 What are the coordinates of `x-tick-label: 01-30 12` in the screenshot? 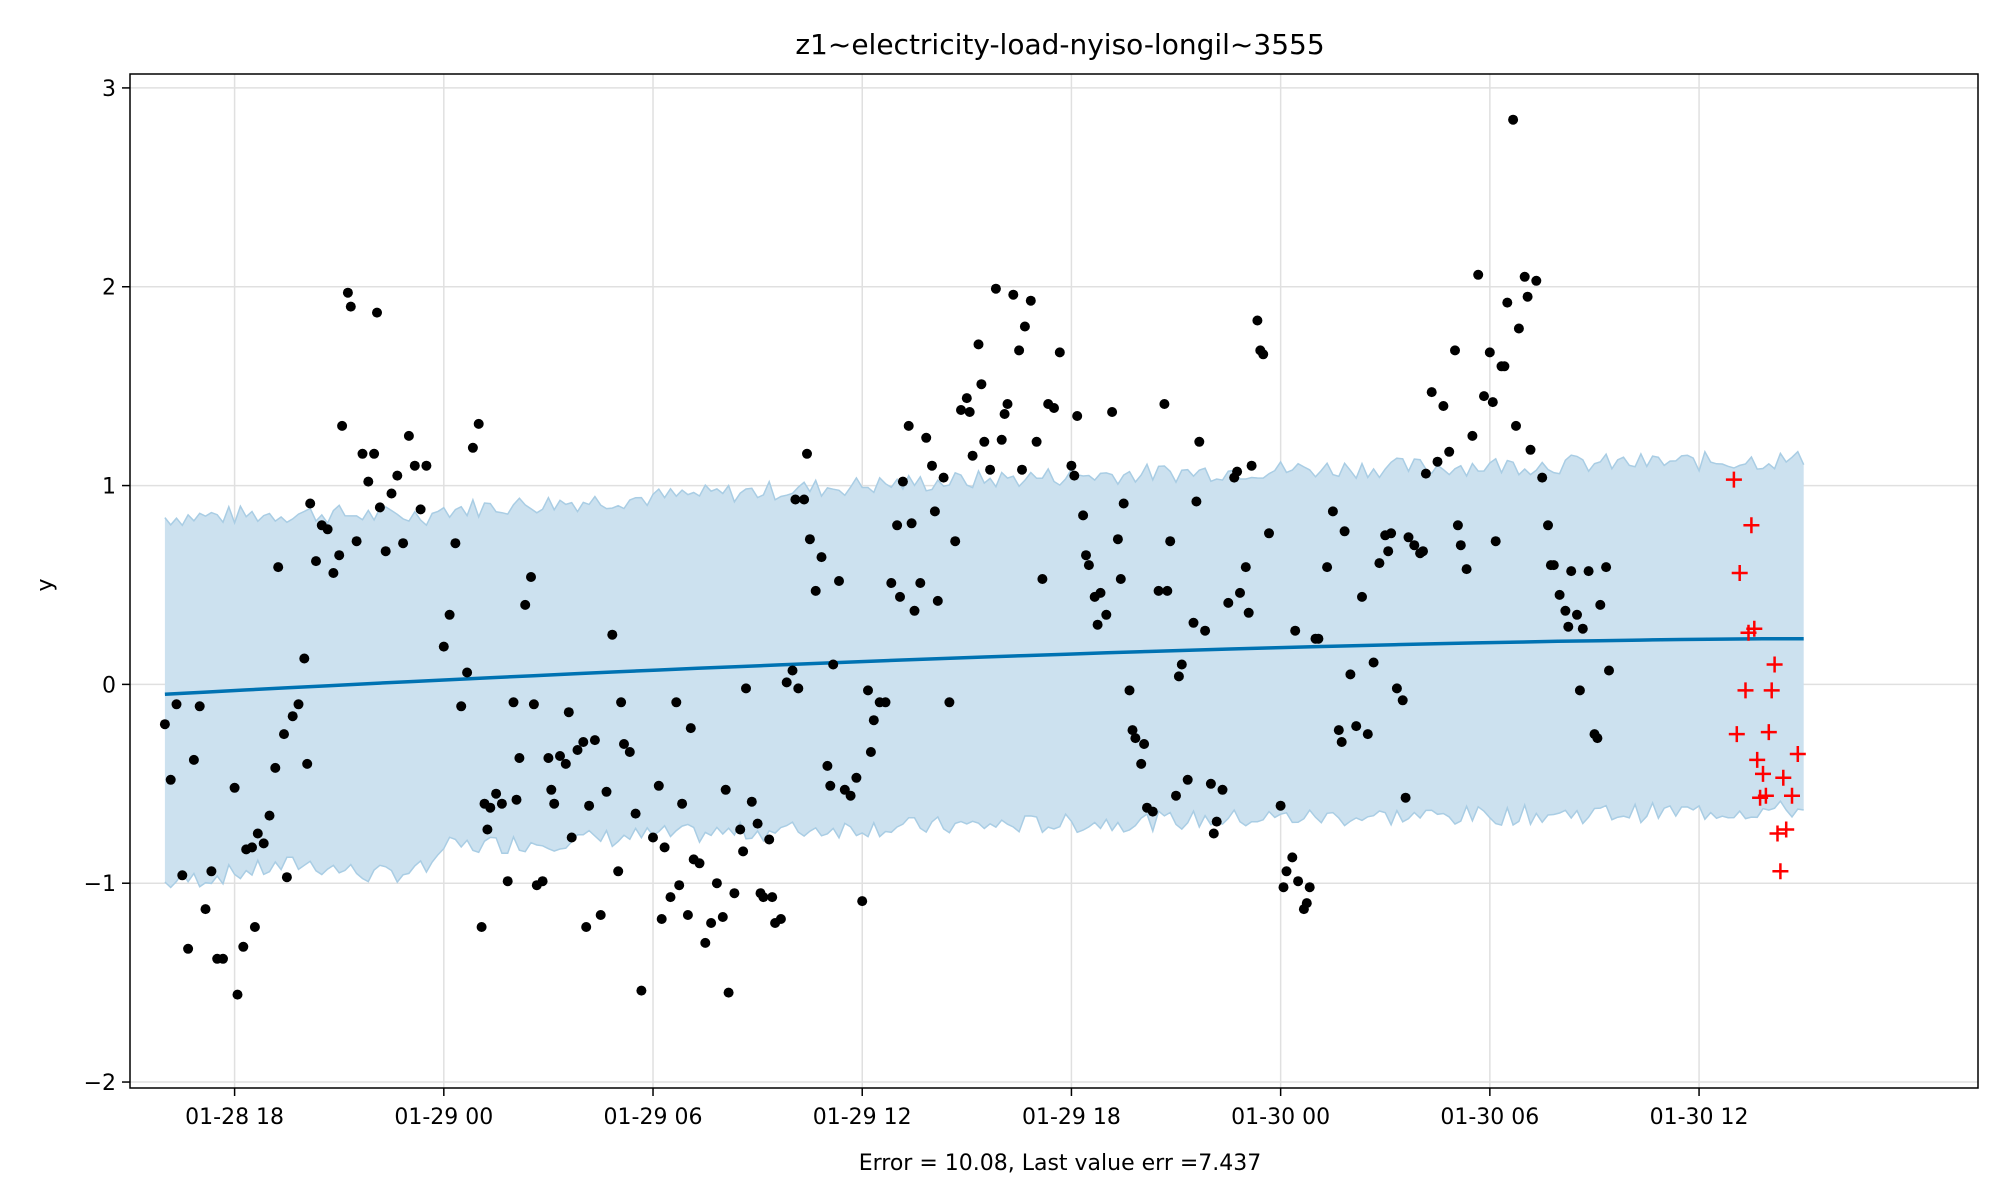 It's located at (1699, 1117).